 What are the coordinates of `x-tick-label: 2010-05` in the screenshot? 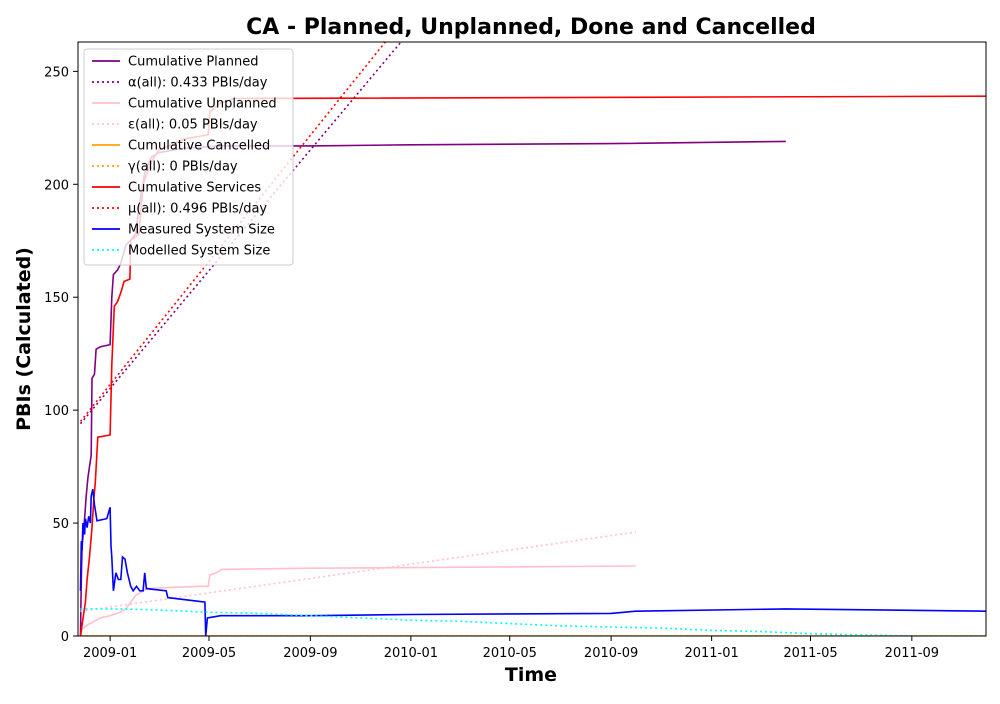 It's located at (510, 653).